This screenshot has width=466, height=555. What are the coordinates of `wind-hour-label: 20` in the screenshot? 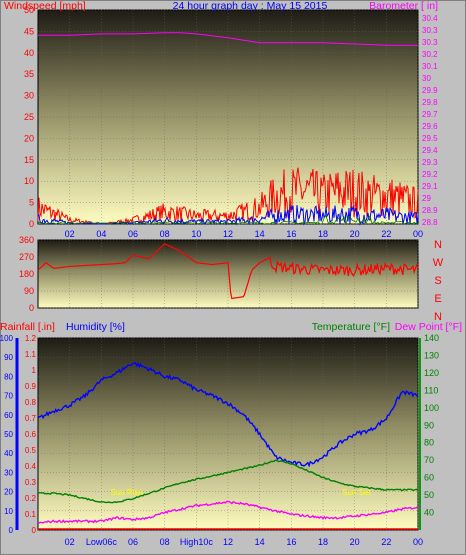 It's located at (355, 234).